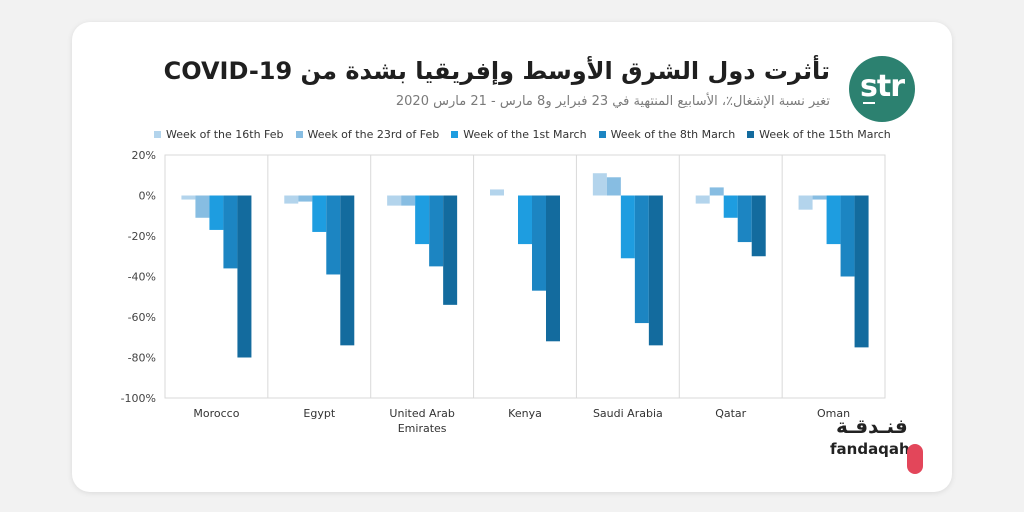 The width and height of the screenshot is (1024, 512). What do you see at coordinates (422, 428) in the screenshot?
I see `x-tick-label-line: Emirates` at bounding box center [422, 428].